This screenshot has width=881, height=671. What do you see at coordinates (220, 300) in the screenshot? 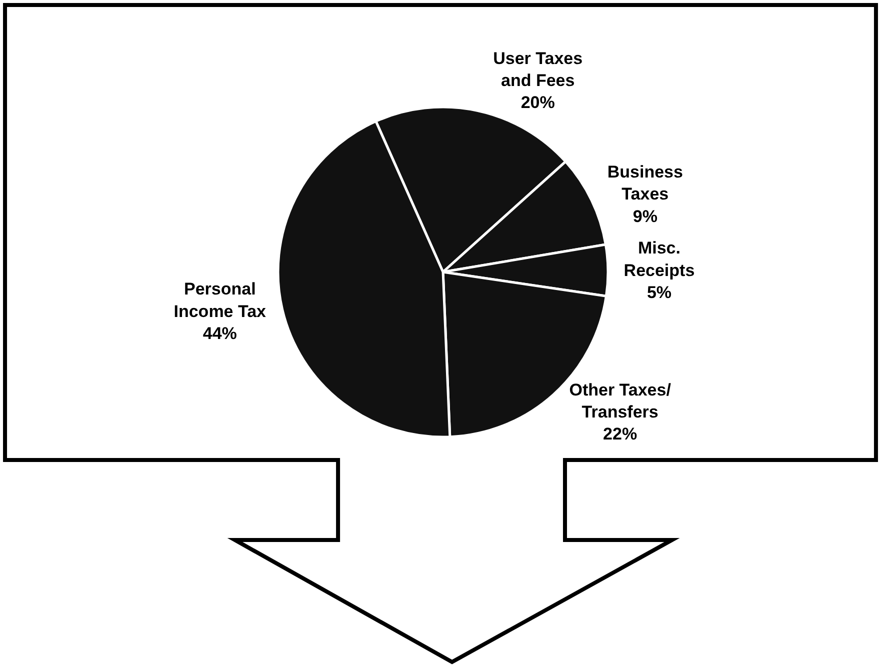
I see `slice-label: Personal Income Tax` at bounding box center [220, 300].